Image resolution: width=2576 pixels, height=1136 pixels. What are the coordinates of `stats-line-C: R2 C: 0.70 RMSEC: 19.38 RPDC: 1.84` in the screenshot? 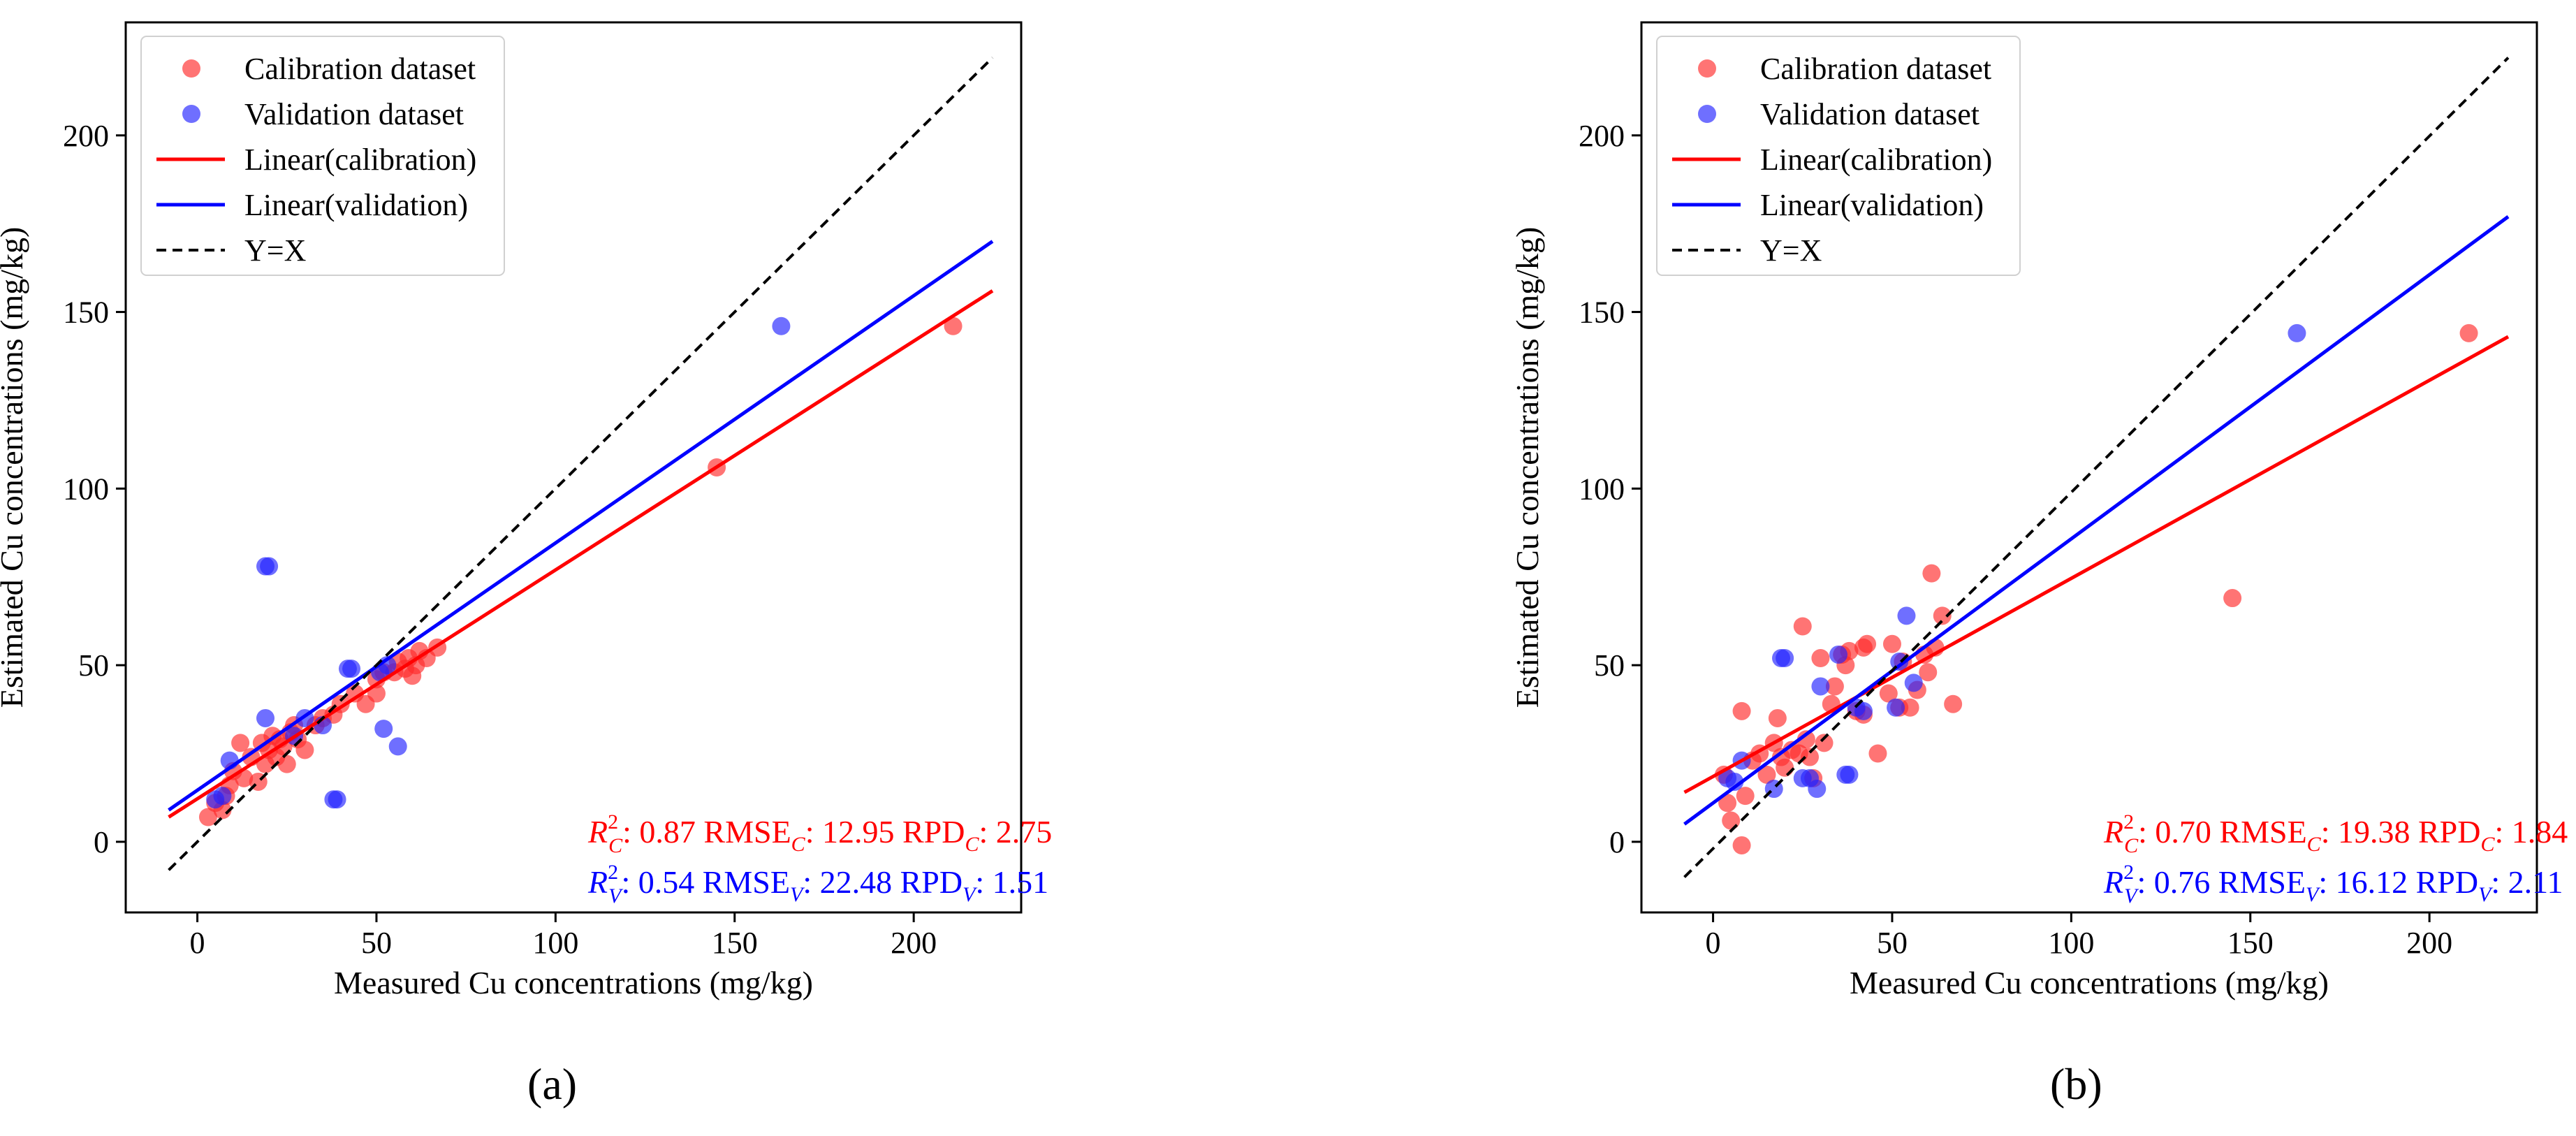 It's located at (2335, 833).